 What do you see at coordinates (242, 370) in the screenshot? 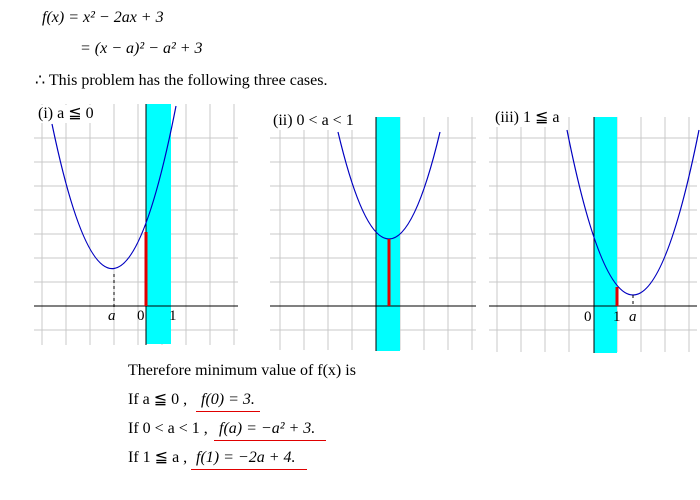
I see `conclusion-heading: Therefore minimum value of f(x) is` at bounding box center [242, 370].